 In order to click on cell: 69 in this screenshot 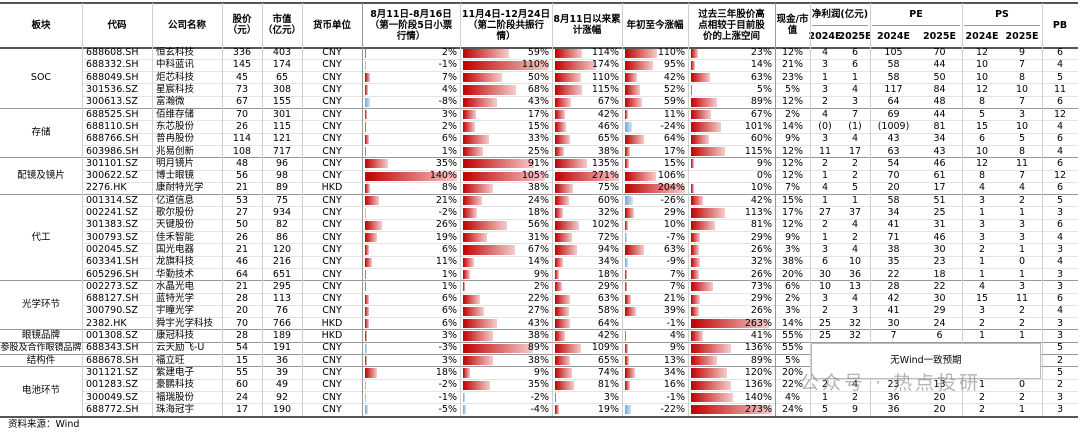, I will do `click(893, 114)`.